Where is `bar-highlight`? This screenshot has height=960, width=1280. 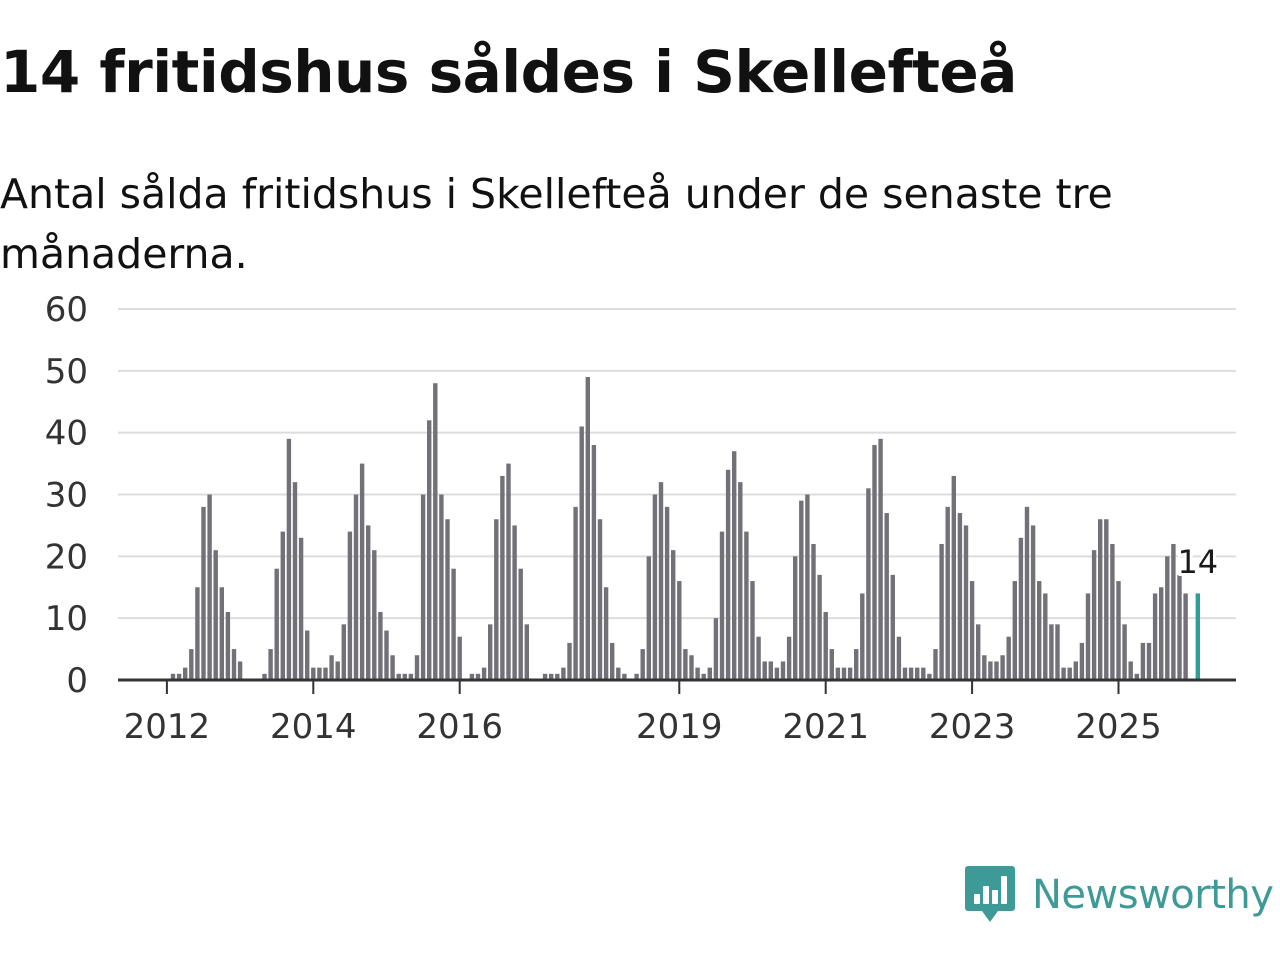
bar-highlight is located at coordinates (1197, 636).